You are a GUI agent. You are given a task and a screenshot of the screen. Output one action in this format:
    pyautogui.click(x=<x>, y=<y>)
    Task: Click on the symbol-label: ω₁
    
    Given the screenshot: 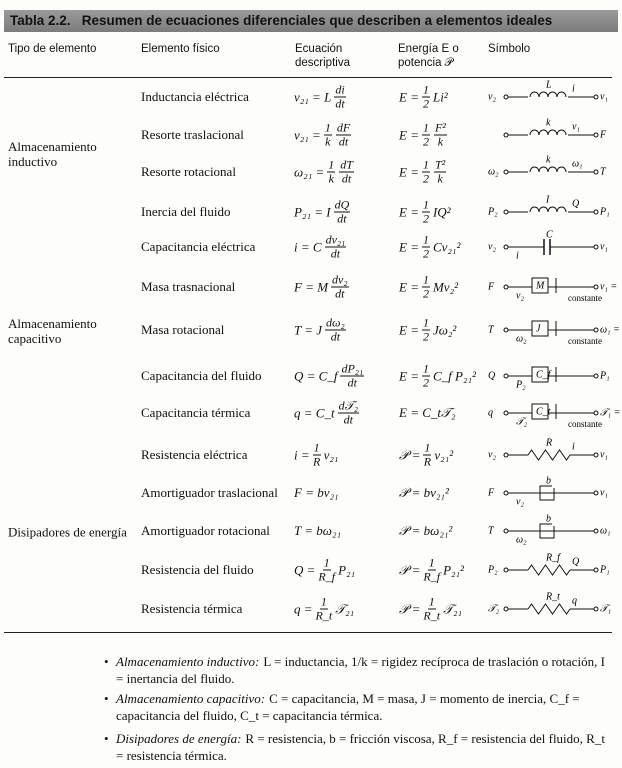 What is the action you would take?
    pyautogui.click(x=577, y=163)
    